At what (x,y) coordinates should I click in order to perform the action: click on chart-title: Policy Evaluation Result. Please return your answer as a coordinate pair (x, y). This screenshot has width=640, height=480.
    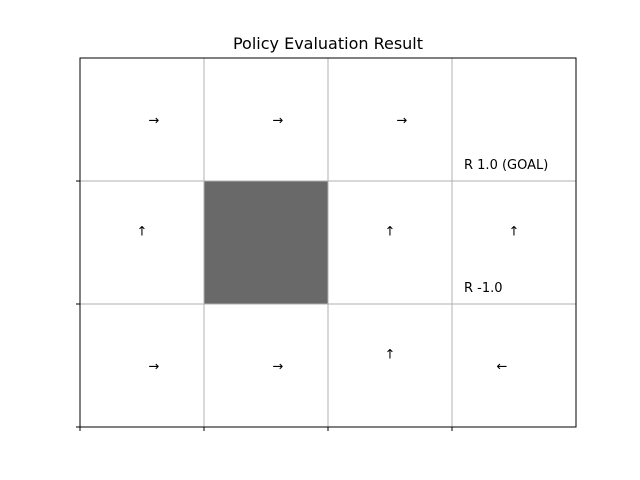
    Looking at the image, I should click on (328, 43).